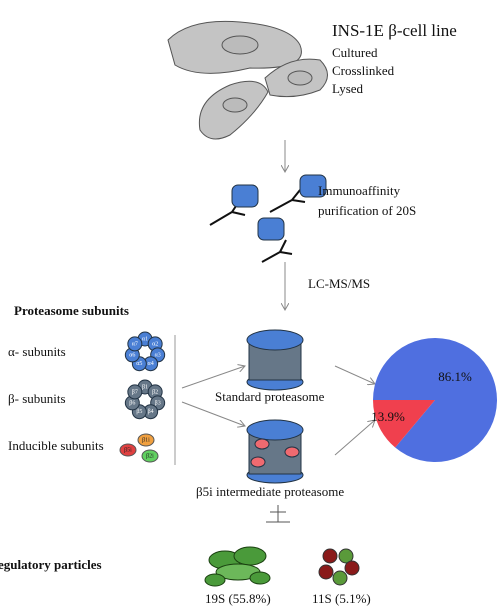  Describe the element at coordinates (270, 396) in the screenshot. I see `label: Standard proteasome` at that location.